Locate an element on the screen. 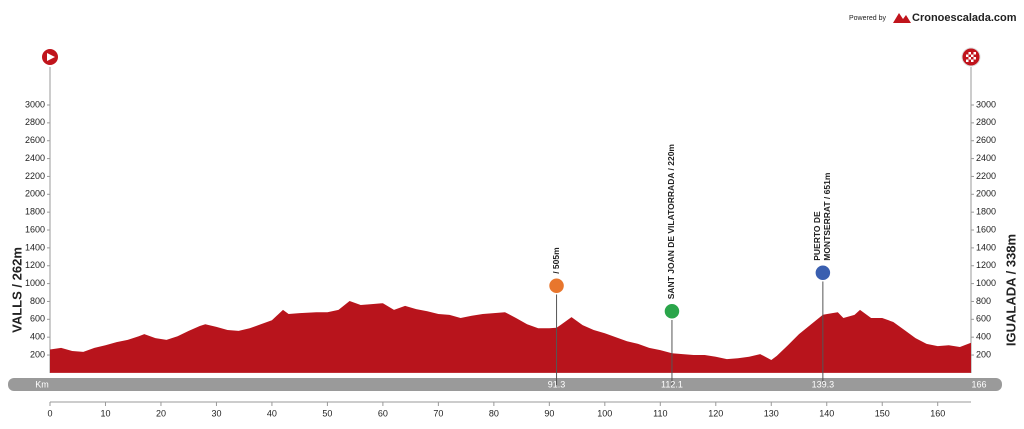 The height and width of the screenshot is (429, 1024). finish-label: IGUALADA / 338m is located at coordinates (1010, 290).